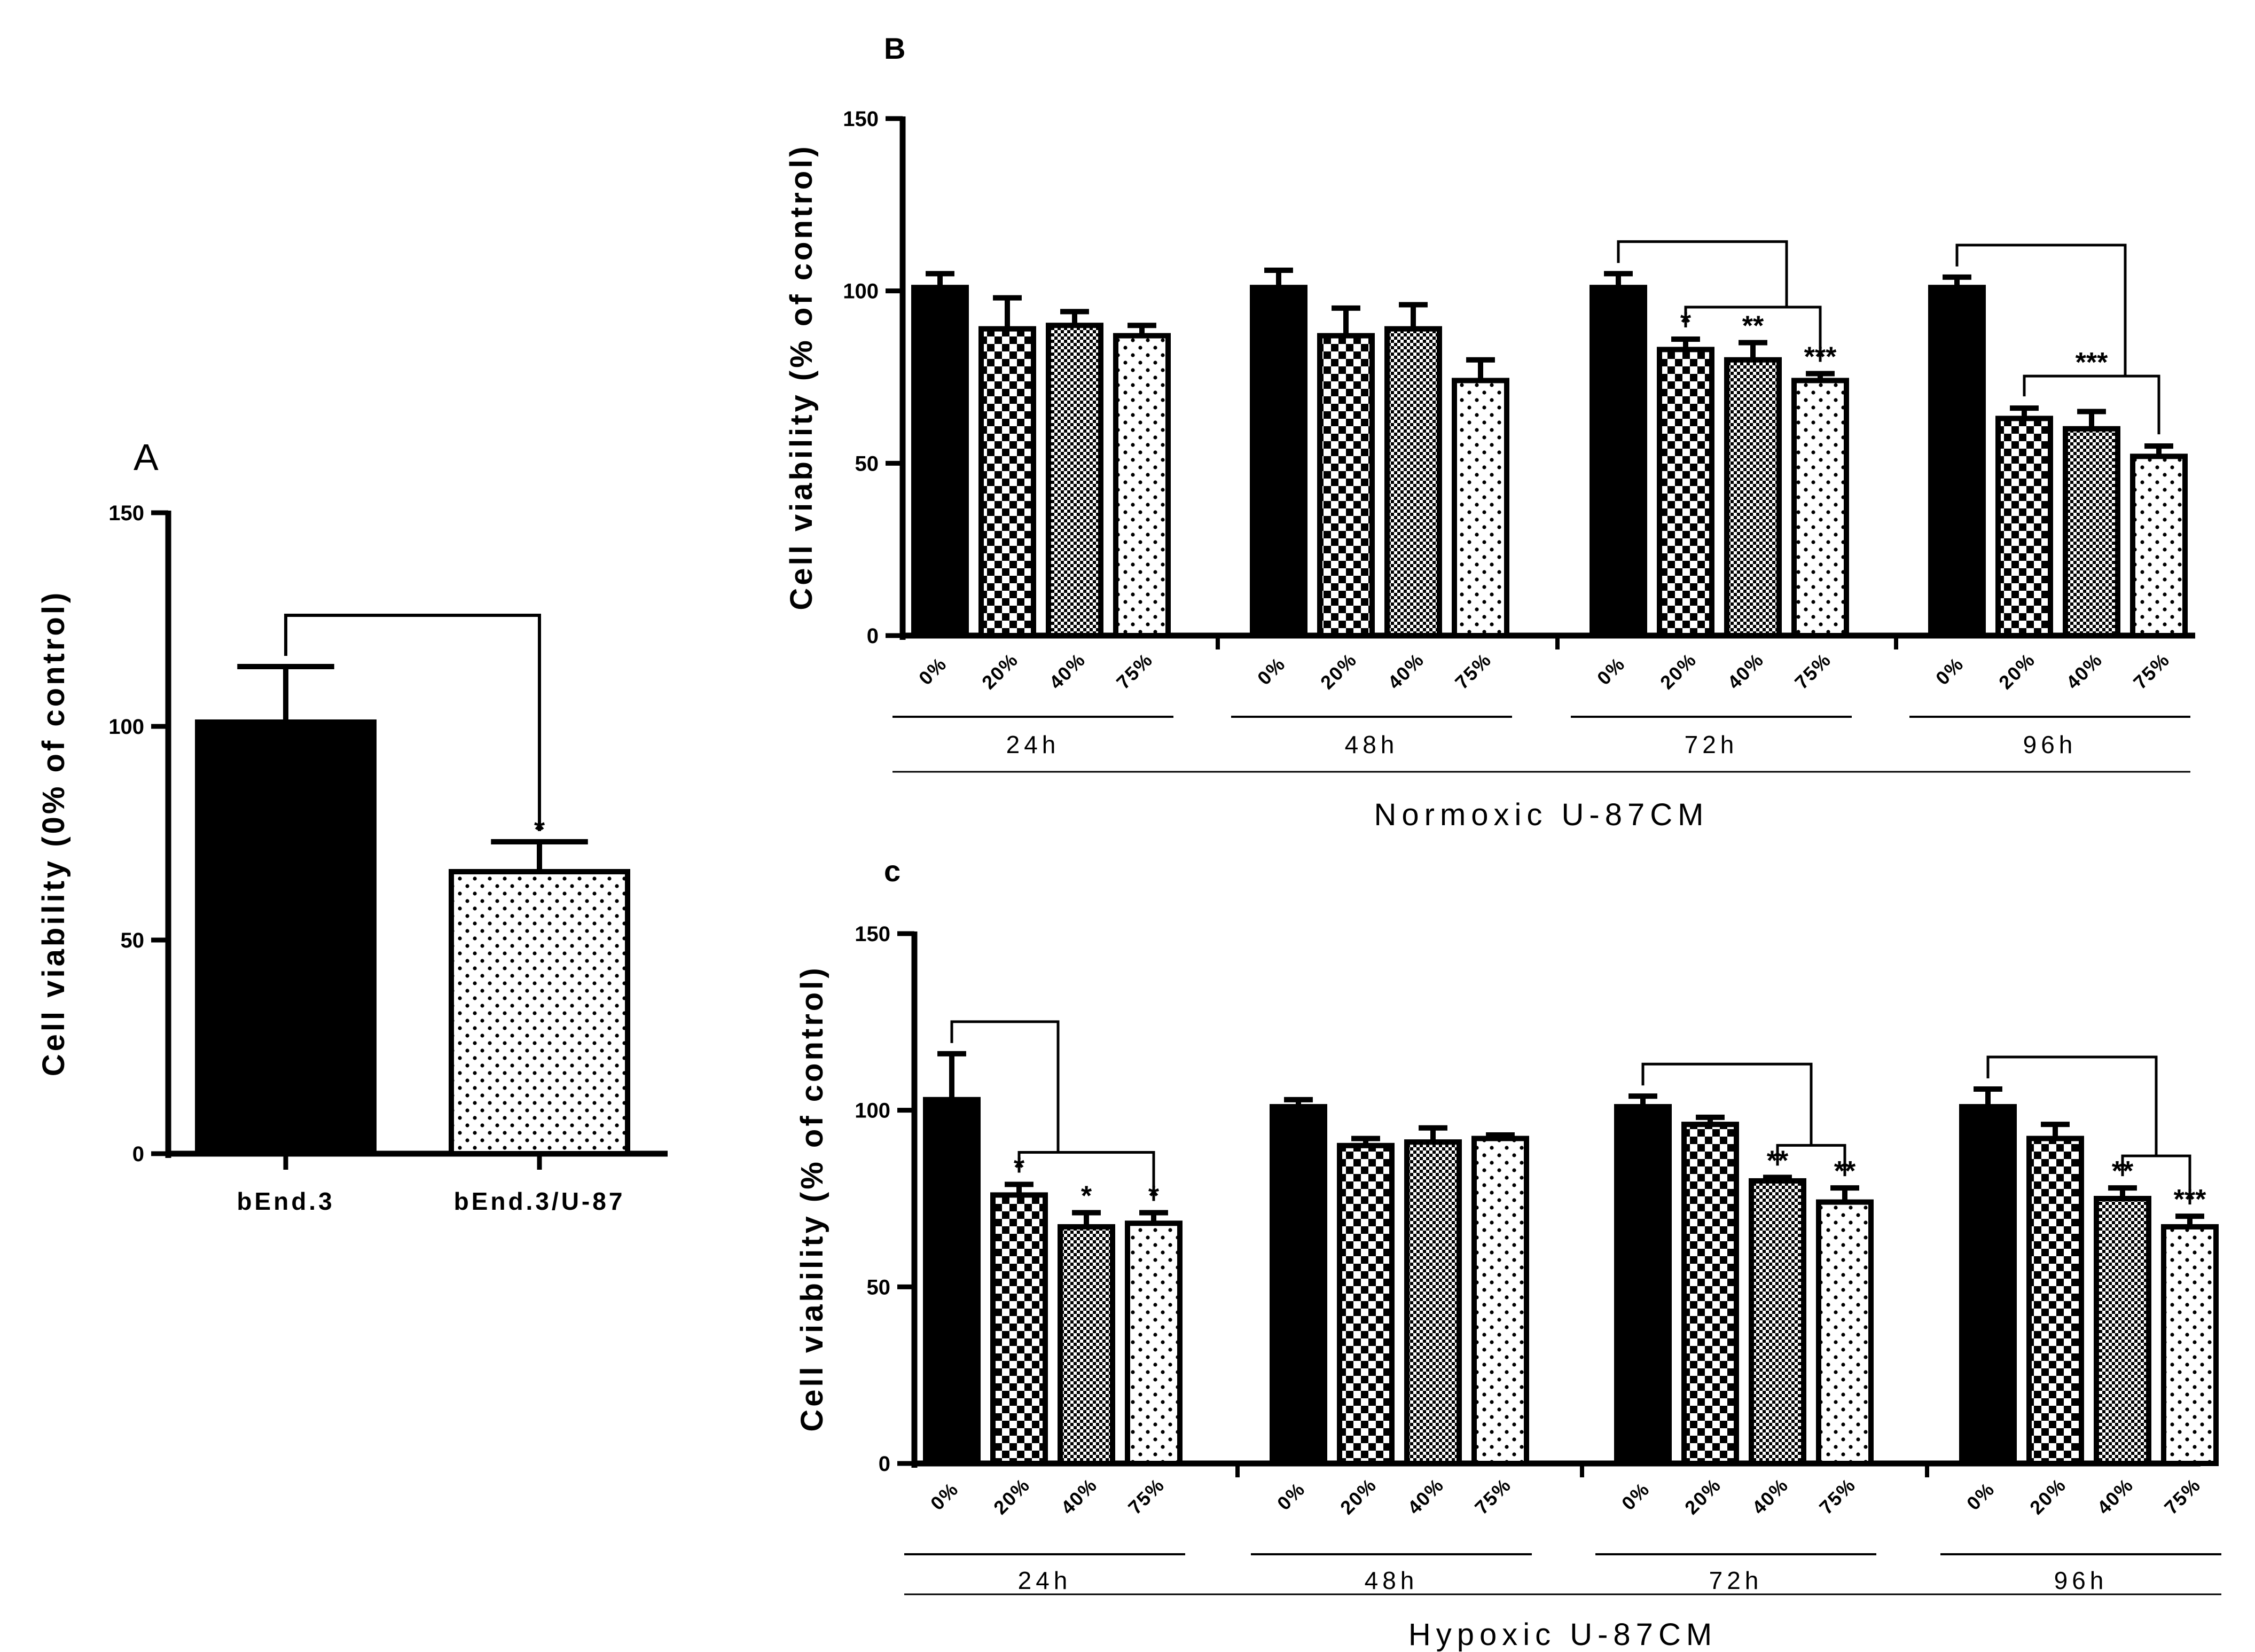 This screenshot has width=2255, height=1652. Describe the element at coordinates (1154, 1343) in the screenshot. I see `C-bar-24h-75%` at that location.